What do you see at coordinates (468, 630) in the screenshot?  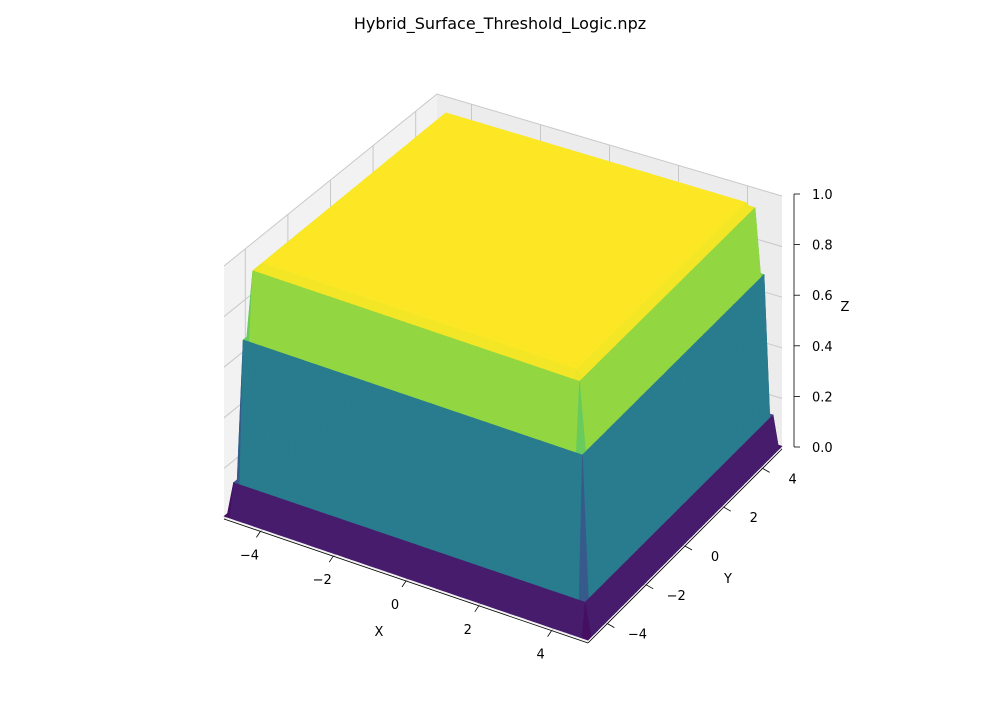 I see `x-tick-label: 2` at bounding box center [468, 630].